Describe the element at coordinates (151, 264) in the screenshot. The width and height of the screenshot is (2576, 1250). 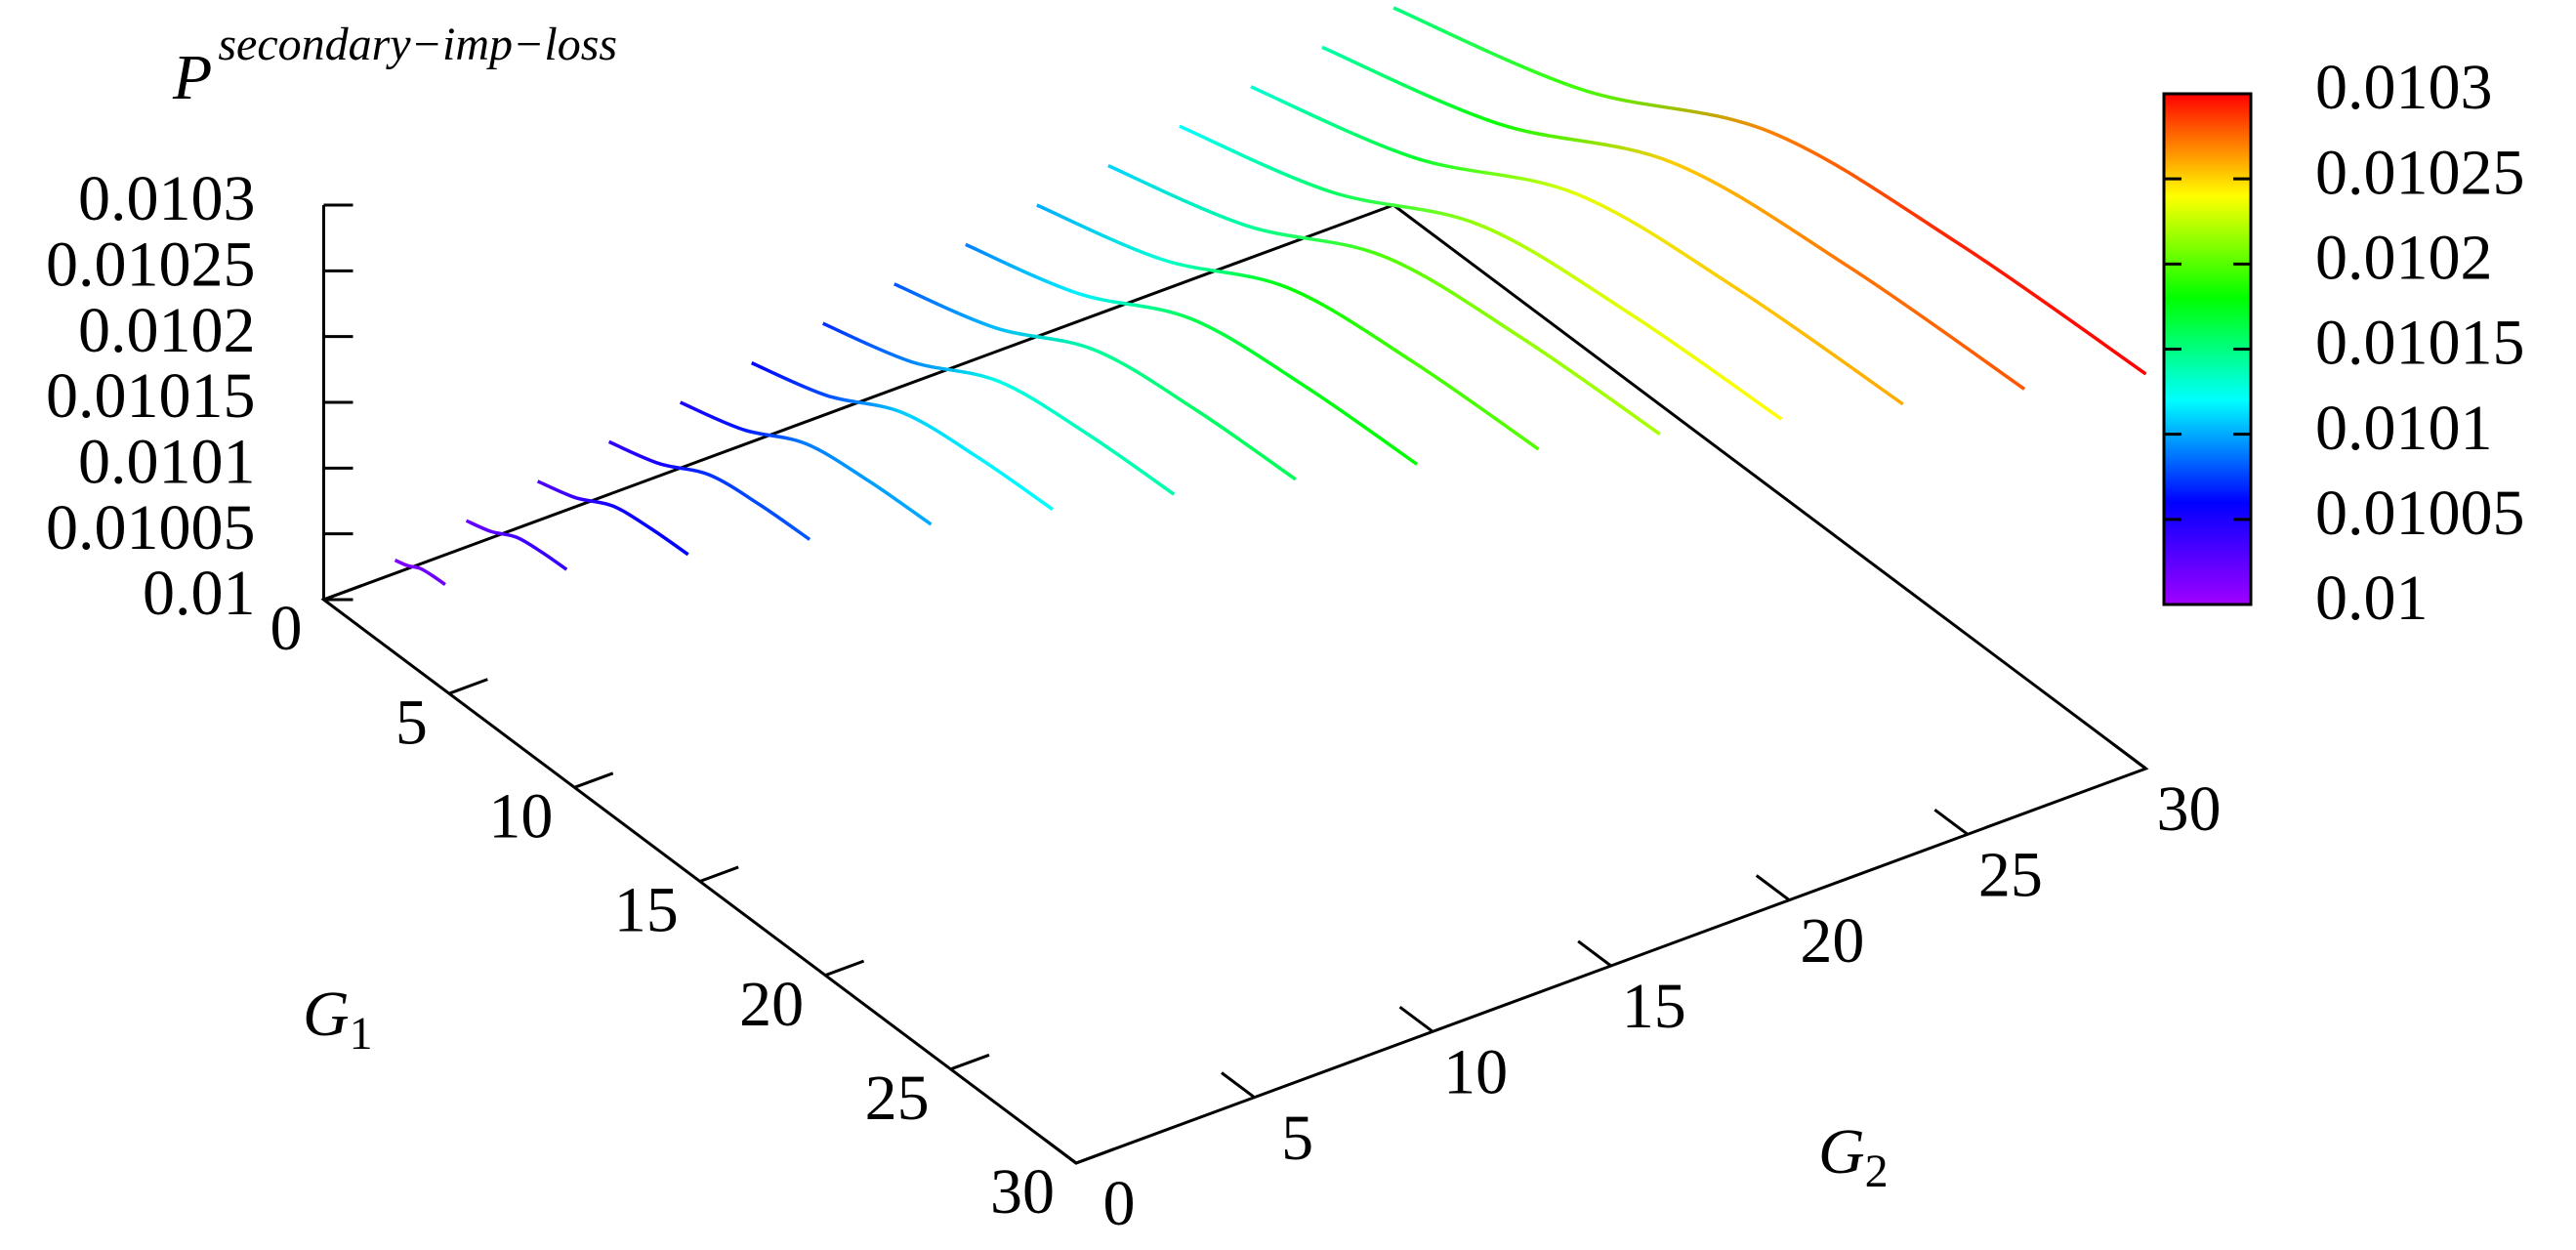
I see `z-tick-label: 0.01025` at that location.